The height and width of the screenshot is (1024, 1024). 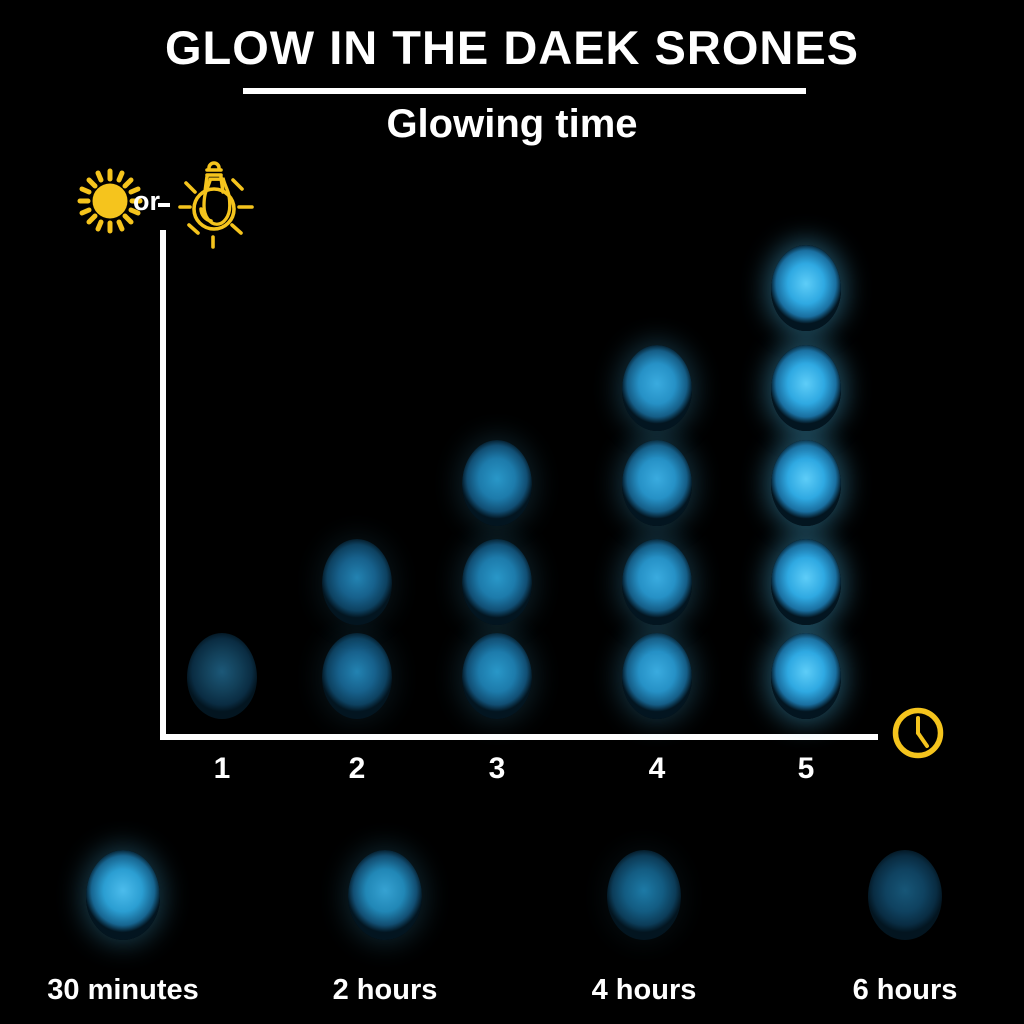 I want to click on legend-label: 4 hours, so click(x=644, y=990).